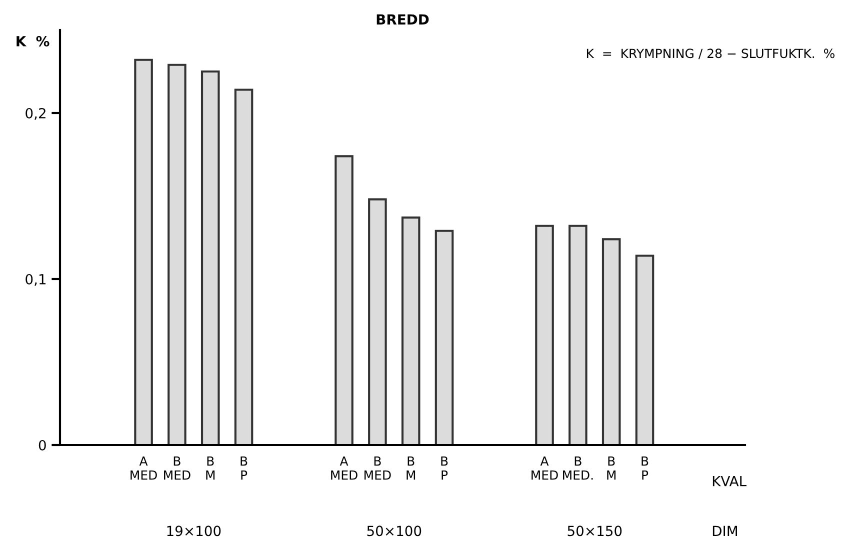 This screenshot has width=861, height=545. What do you see at coordinates (402, 19) in the screenshot?
I see `chart-title: BREDD` at bounding box center [402, 19].